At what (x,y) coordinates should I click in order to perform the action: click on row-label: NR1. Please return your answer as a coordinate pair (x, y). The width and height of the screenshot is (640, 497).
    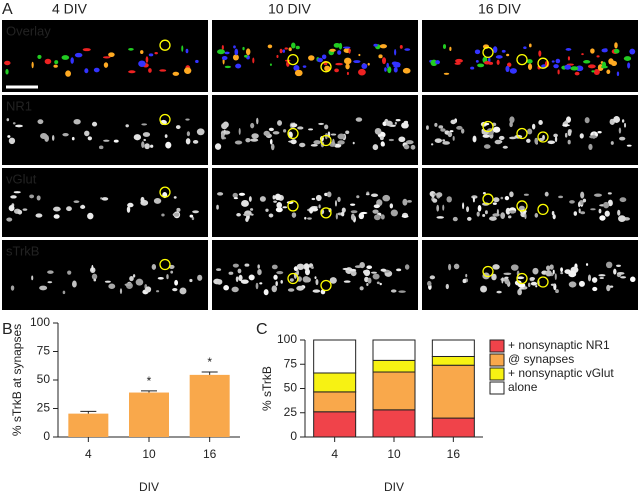
    Looking at the image, I should click on (19, 105).